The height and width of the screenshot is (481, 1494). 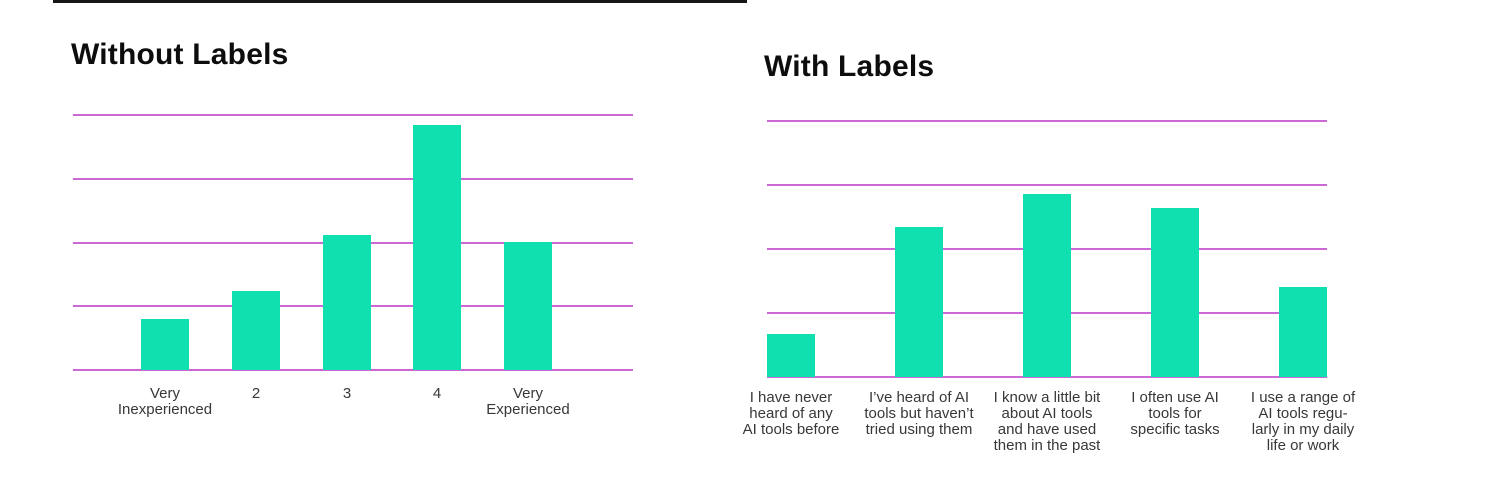 What do you see at coordinates (347, 393) in the screenshot?
I see `x-axis-label: 3` at bounding box center [347, 393].